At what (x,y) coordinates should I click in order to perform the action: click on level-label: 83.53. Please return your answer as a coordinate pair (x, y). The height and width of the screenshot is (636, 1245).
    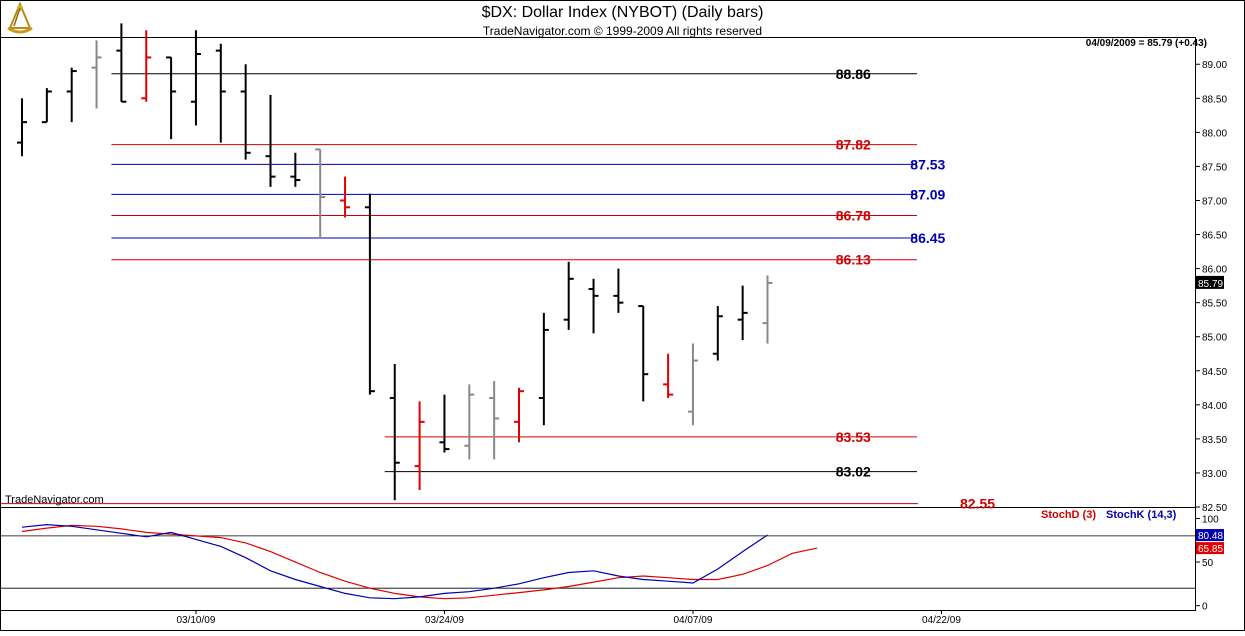
    Looking at the image, I should click on (853, 437).